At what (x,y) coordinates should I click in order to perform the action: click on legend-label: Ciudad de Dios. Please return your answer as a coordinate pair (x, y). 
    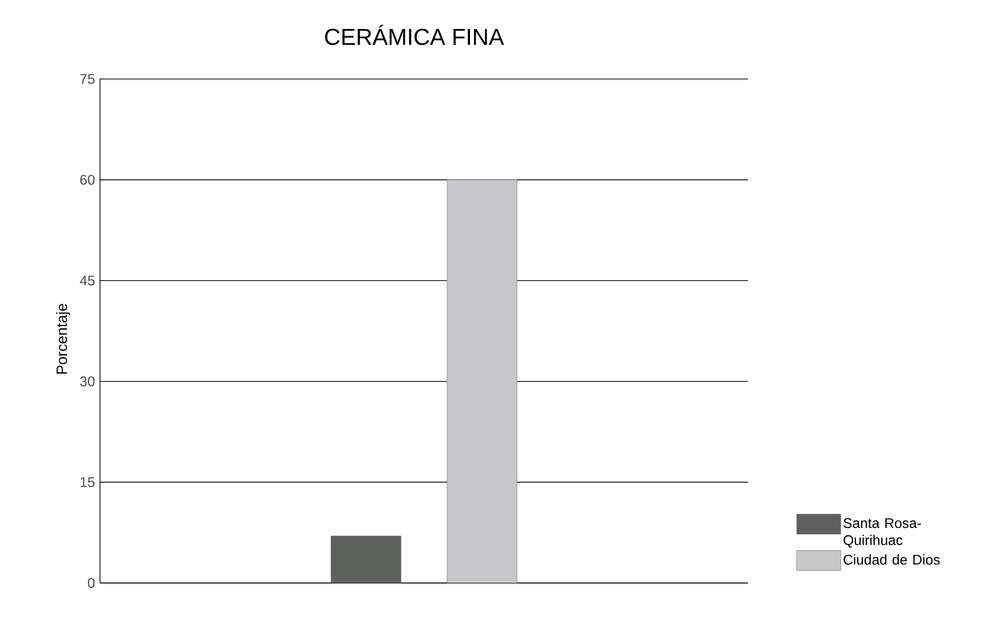
    Looking at the image, I should click on (892, 559).